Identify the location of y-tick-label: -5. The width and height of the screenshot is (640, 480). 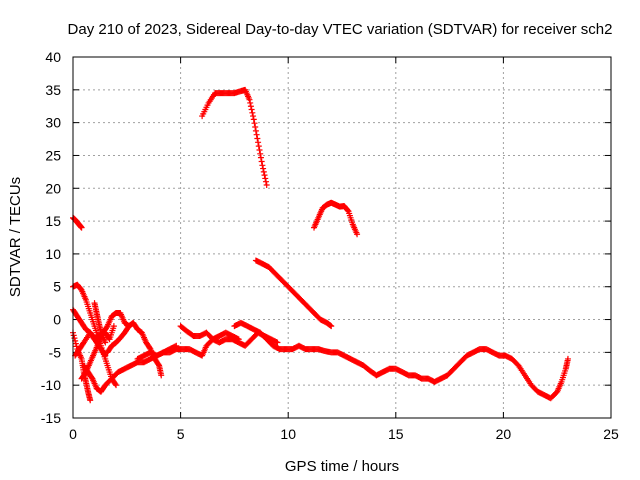
(55, 352).